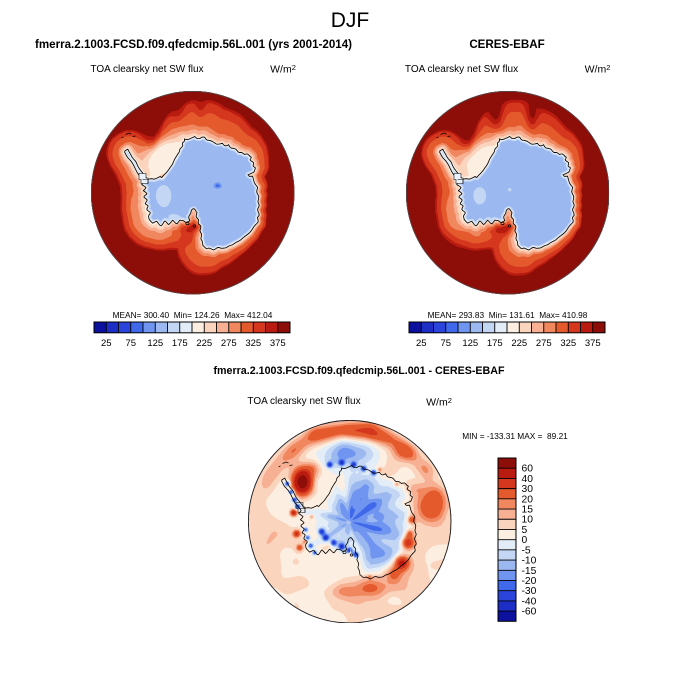  Describe the element at coordinates (527, 509) in the screenshot. I see `svg-text: 15` at that location.